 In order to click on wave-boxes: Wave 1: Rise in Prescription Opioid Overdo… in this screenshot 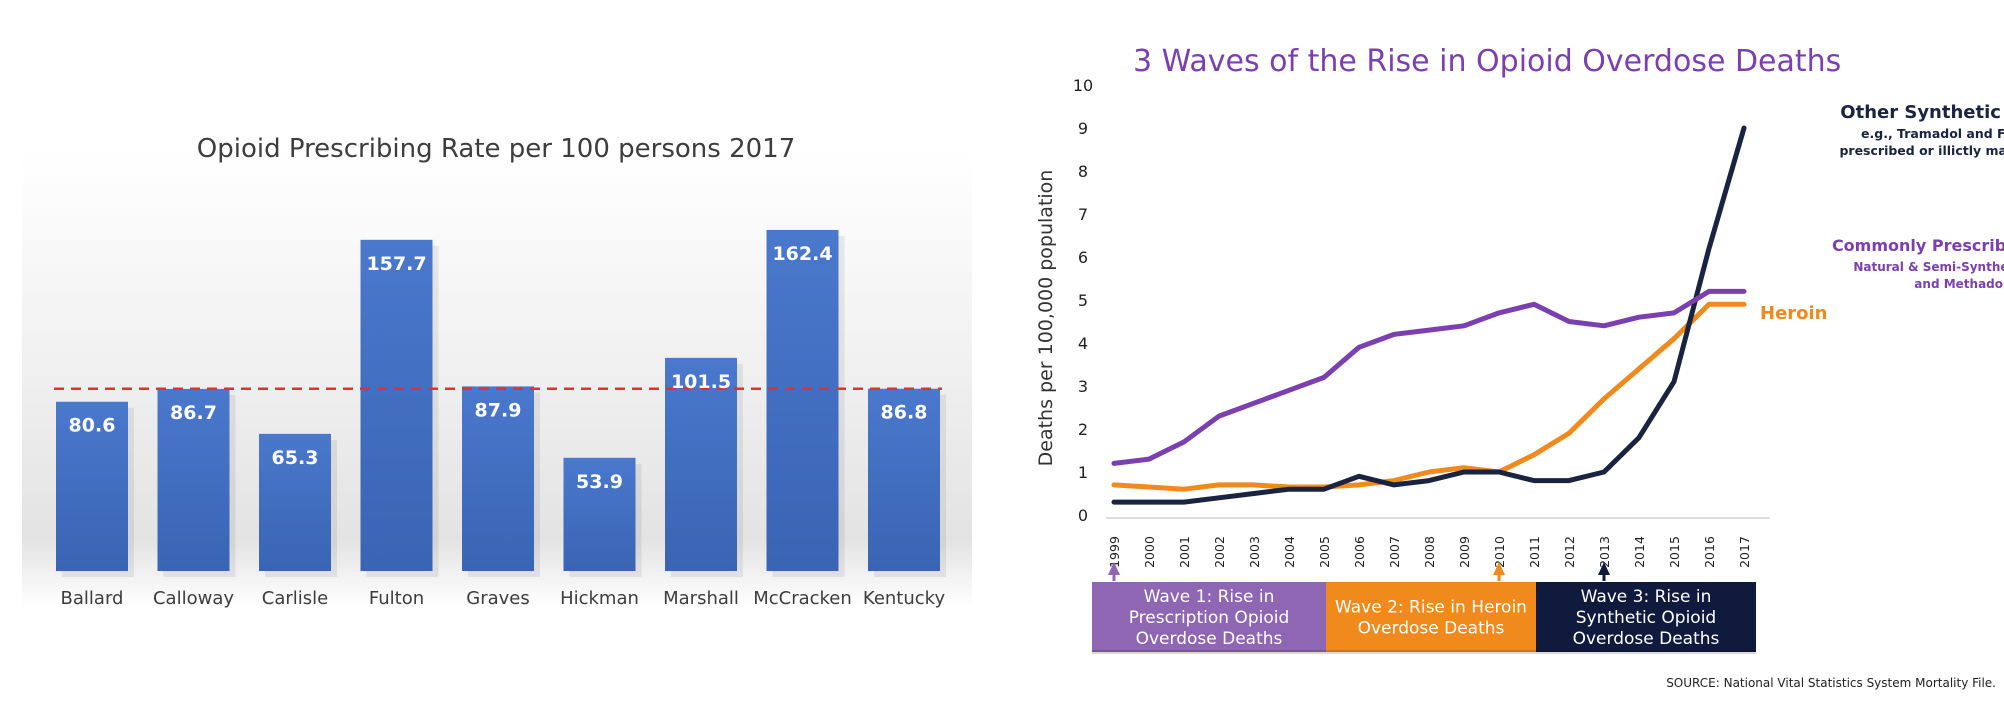, I will do `click(1424, 608)`.